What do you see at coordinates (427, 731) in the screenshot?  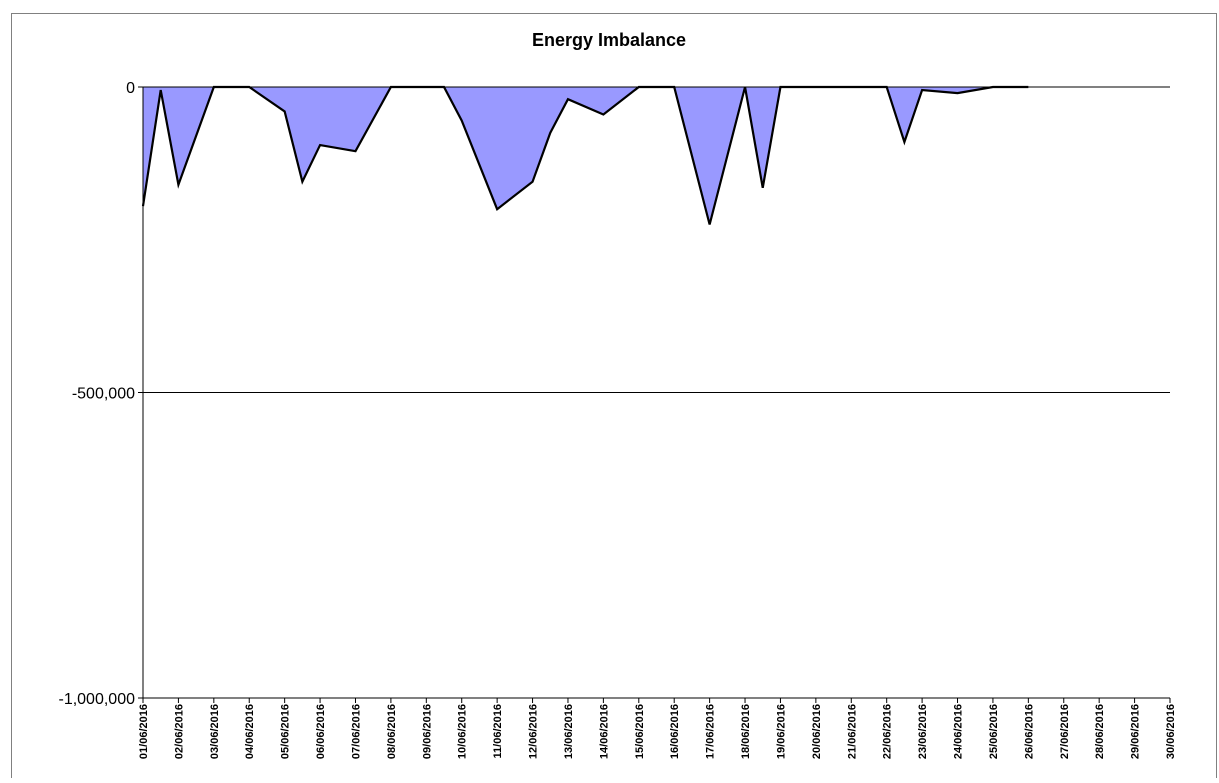 I see `x-tick-label: 09/06/2016` at bounding box center [427, 731].